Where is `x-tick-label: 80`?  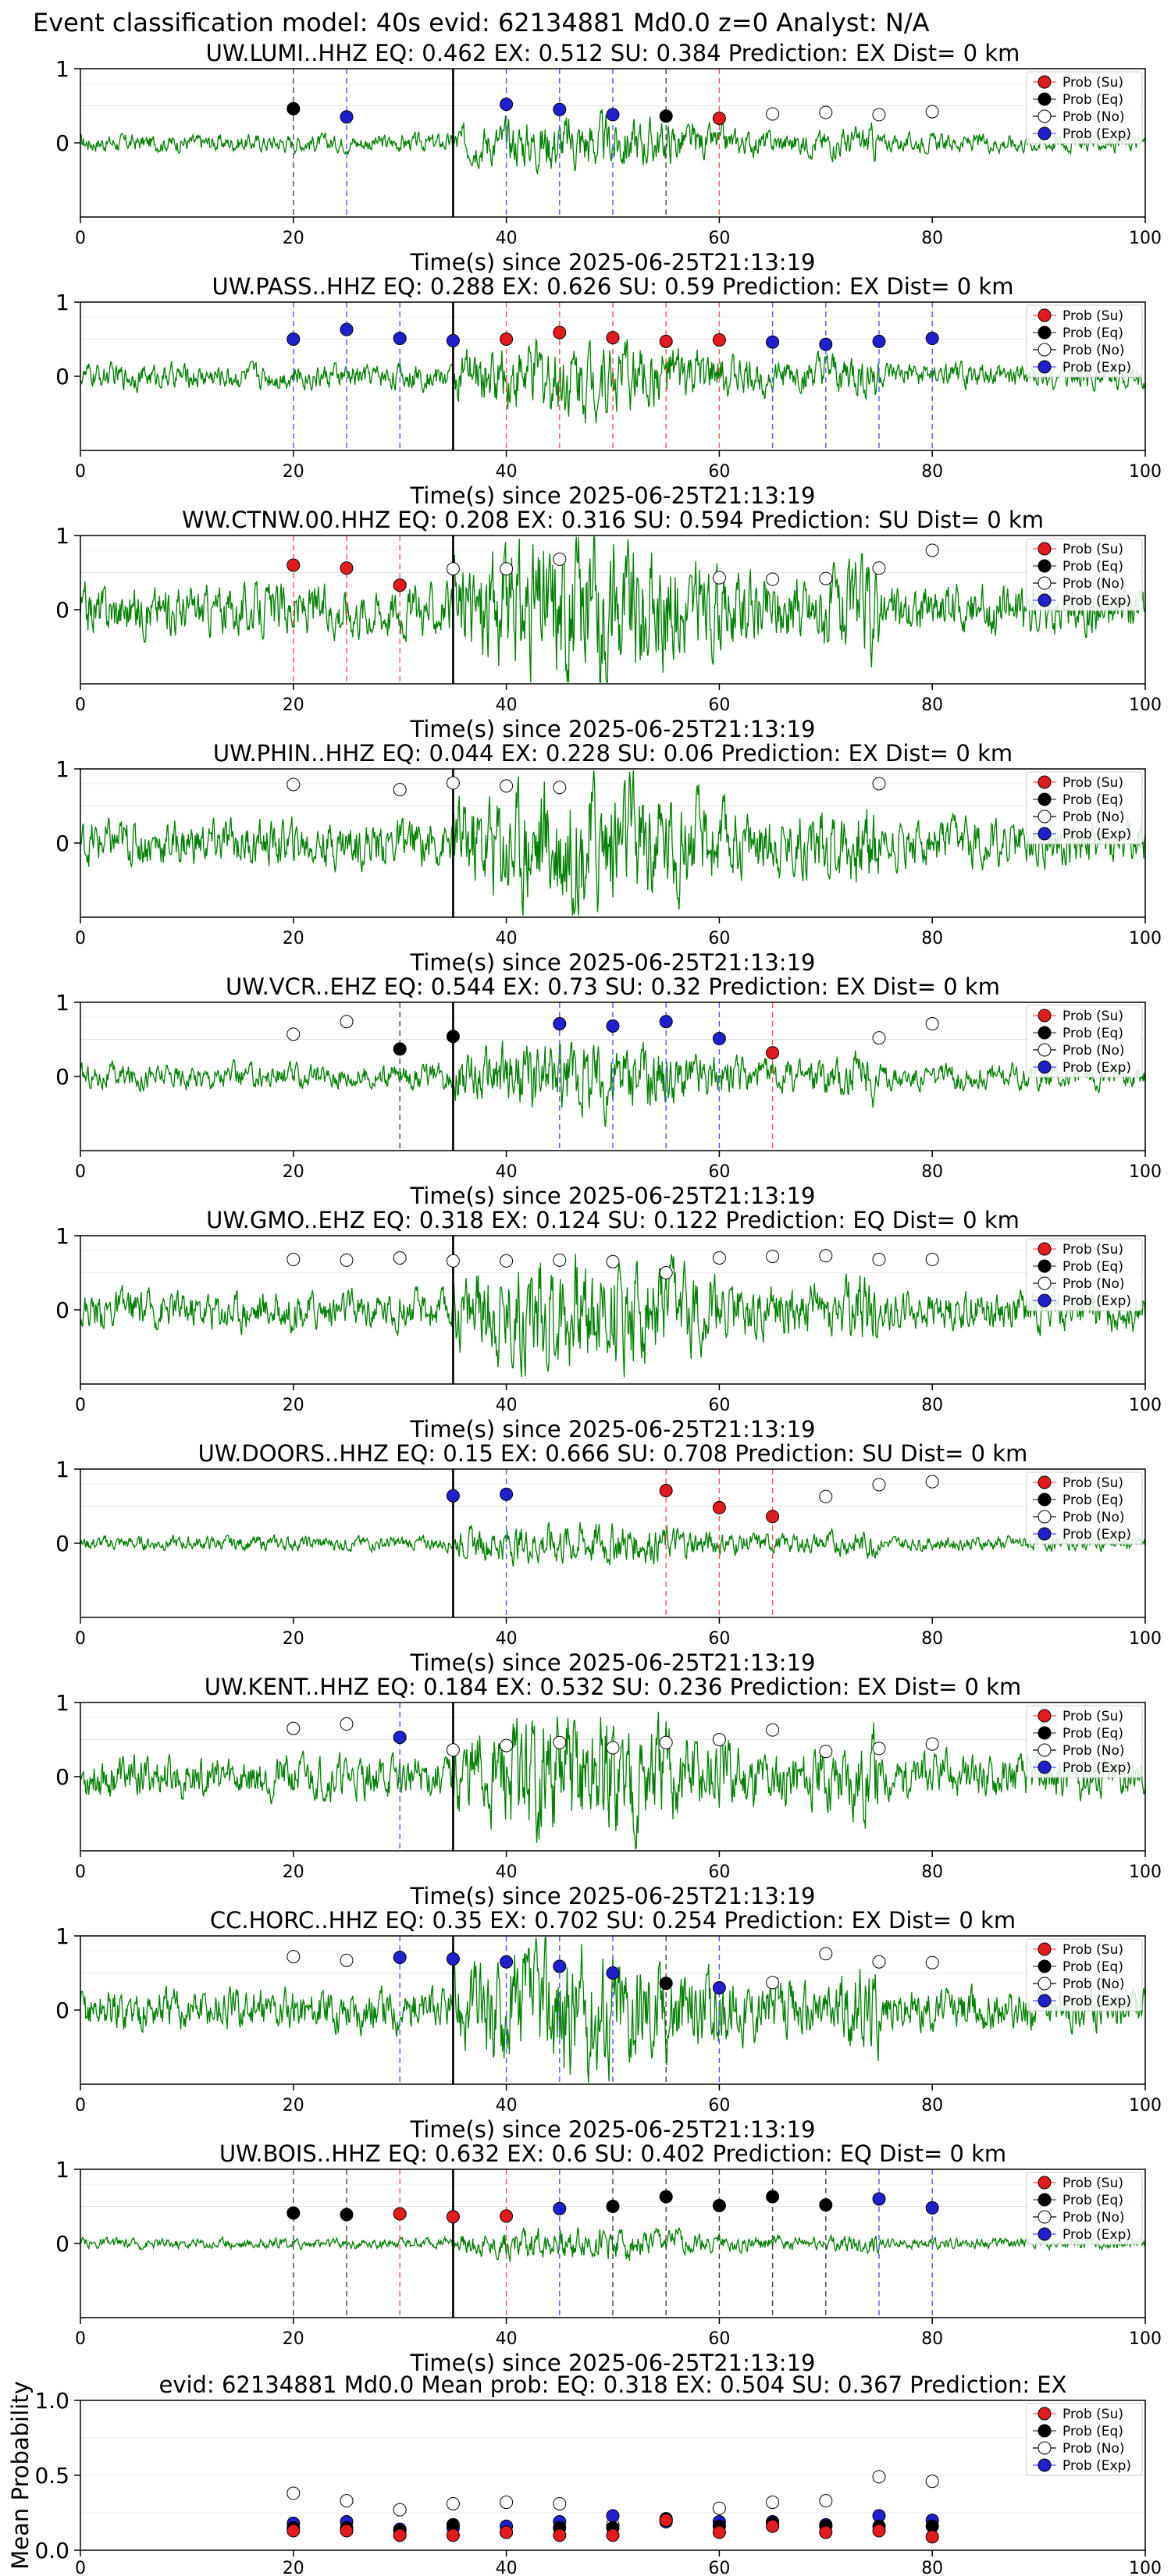
x-tick-label: 80 is located at coordinates (932, 705).